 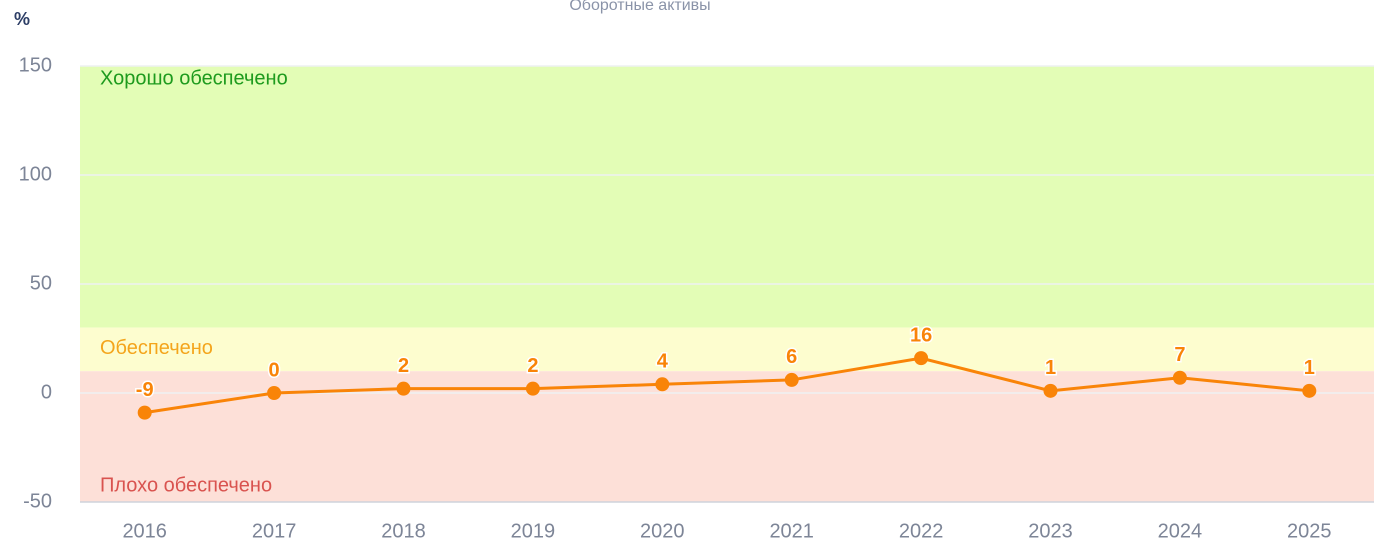 What do you see at coordinates (791, 357) in the screenshot?
I see `data-label: 6` at bounding box center [791, 357].